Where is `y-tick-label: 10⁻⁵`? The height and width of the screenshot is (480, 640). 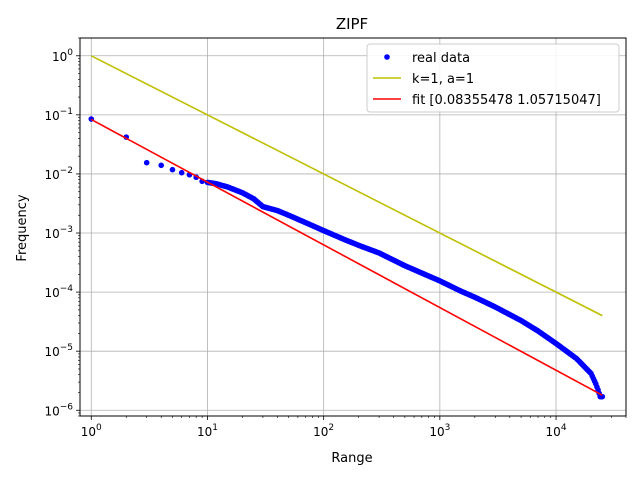 y-tick-label: 10⁻⁵ is located at coordinates (58, 351).